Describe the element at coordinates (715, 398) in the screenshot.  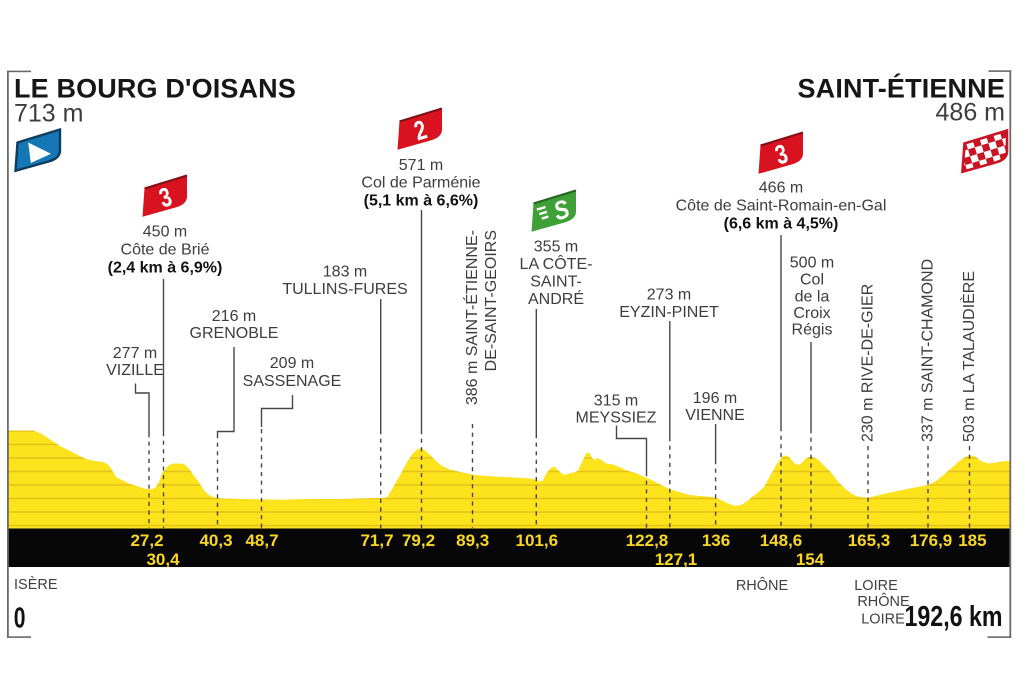
I see `svg-text: 196 m` at that location.